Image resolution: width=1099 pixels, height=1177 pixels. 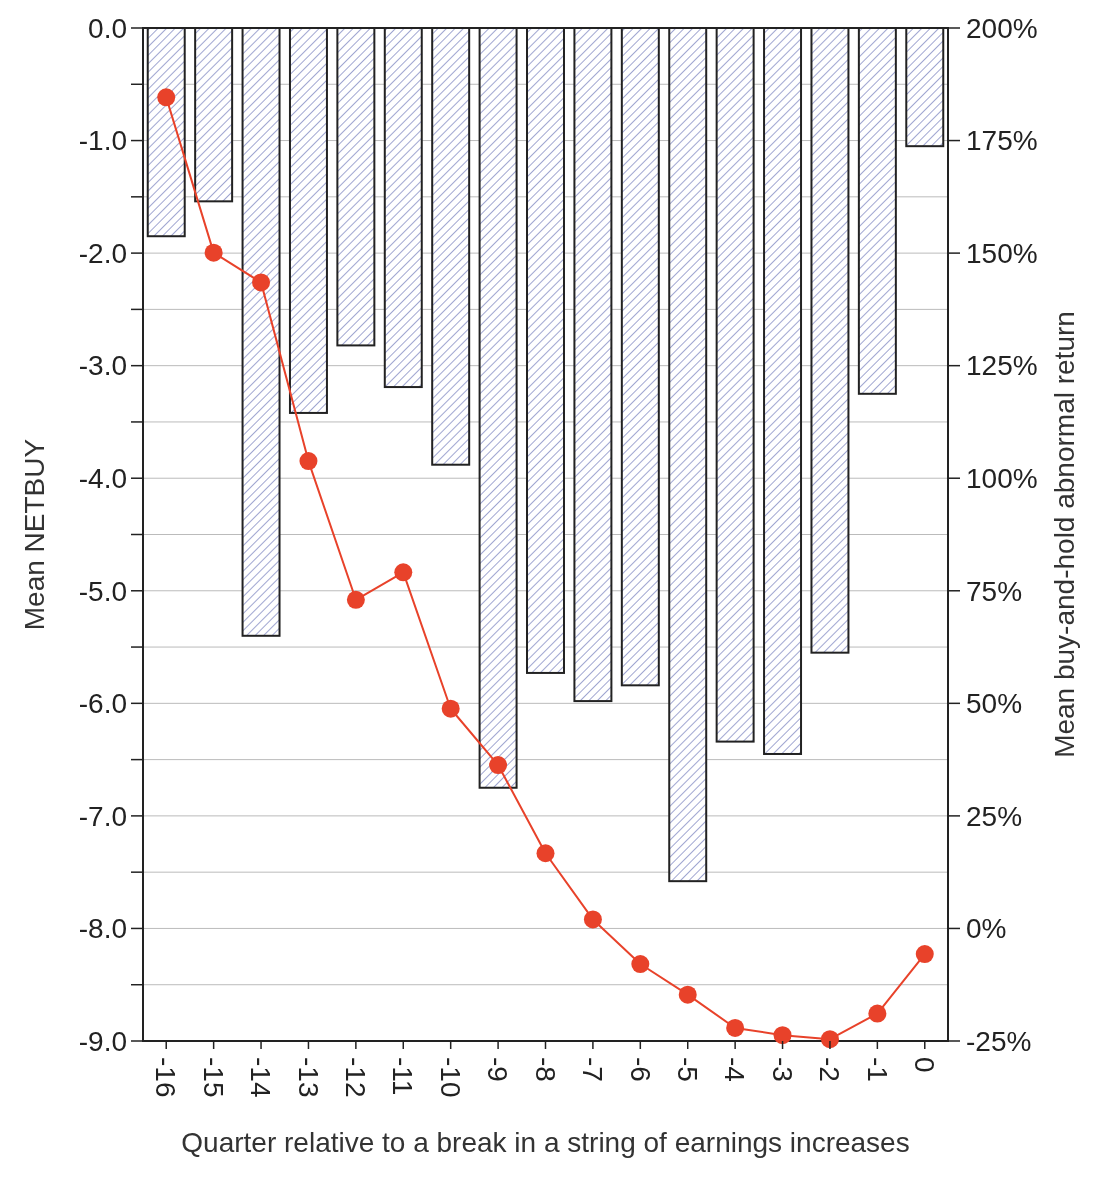 What do you see at coordinates (1064, 534) in the screenshot?
I see `y2-axis-title: Mean buy-and-hold abnormal return` at bounding box center [1064, 534].